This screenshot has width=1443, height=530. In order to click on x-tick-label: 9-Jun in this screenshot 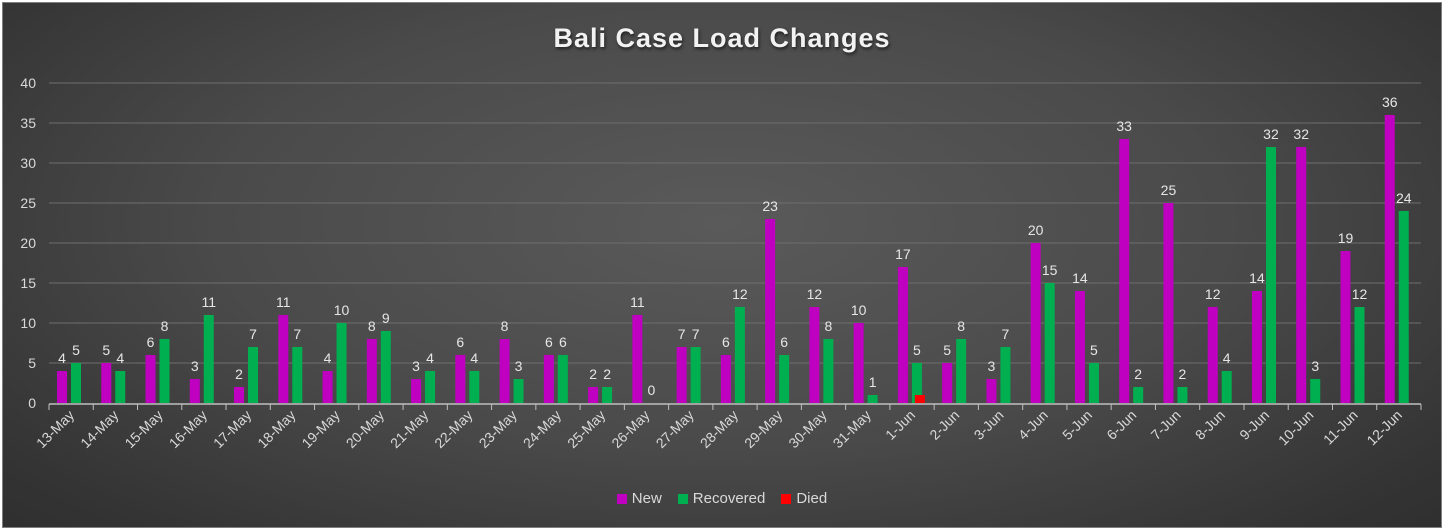, I will do `click(1254, 425)`.